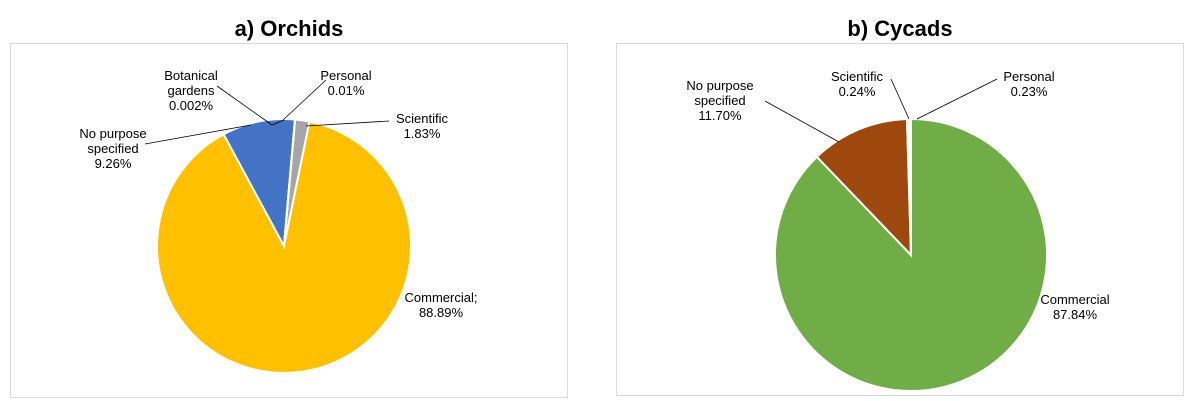 The width and height of the screenshot is (1192, 401). Describe the element at coordinates (864, 188) in the screenshot. I see `cycads-slice-nopurpose` at that location.